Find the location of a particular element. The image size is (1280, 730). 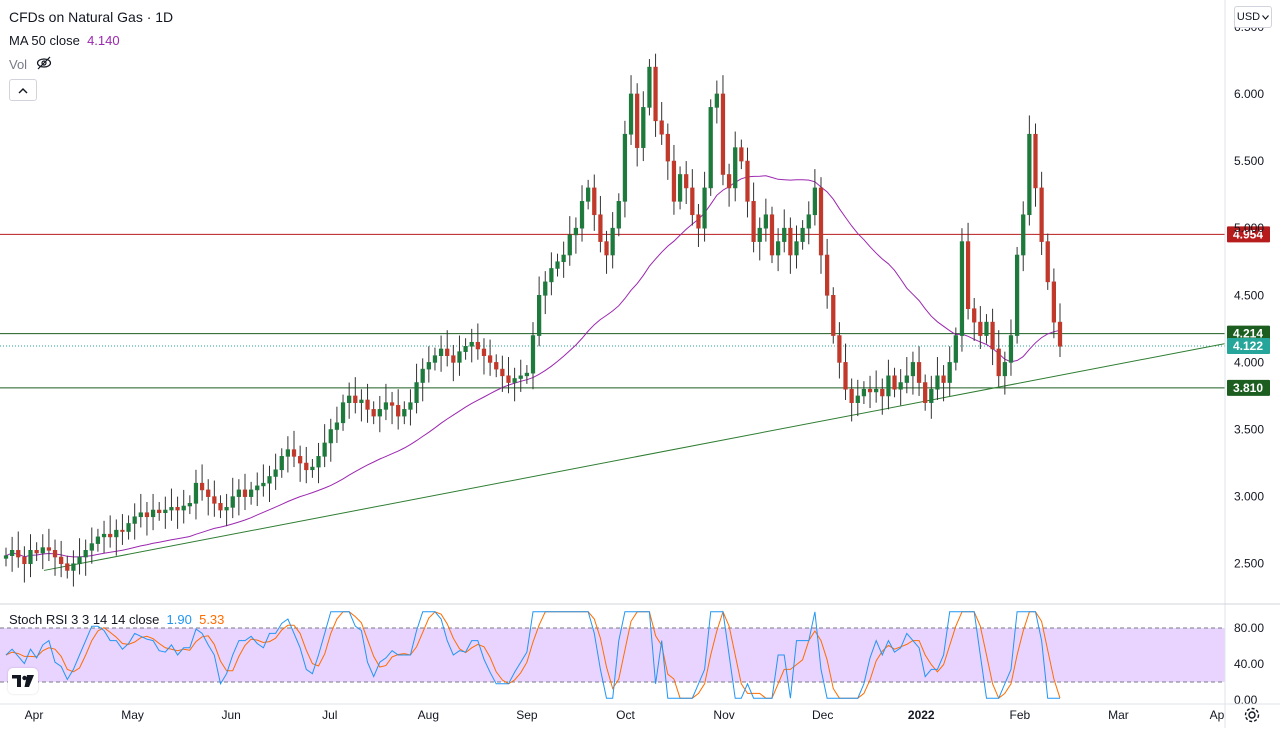

eye-off-icon is located at coordinates (44, 65).